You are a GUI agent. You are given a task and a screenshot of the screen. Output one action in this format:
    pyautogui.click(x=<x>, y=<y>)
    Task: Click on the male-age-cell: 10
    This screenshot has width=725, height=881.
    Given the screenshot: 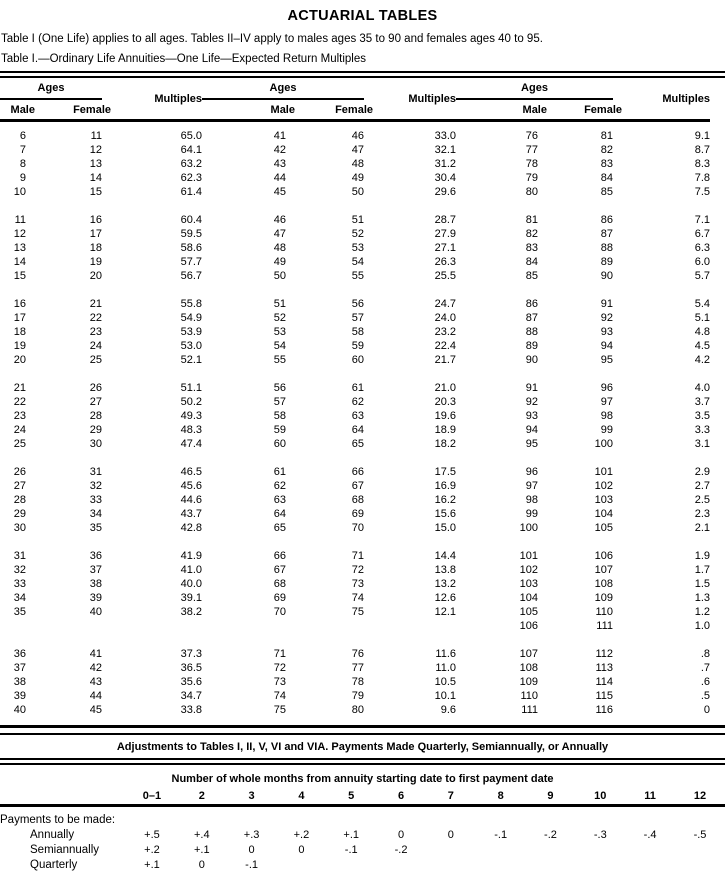 What is the action you would take?
    pyautogui.click(x=19, y=192)
    